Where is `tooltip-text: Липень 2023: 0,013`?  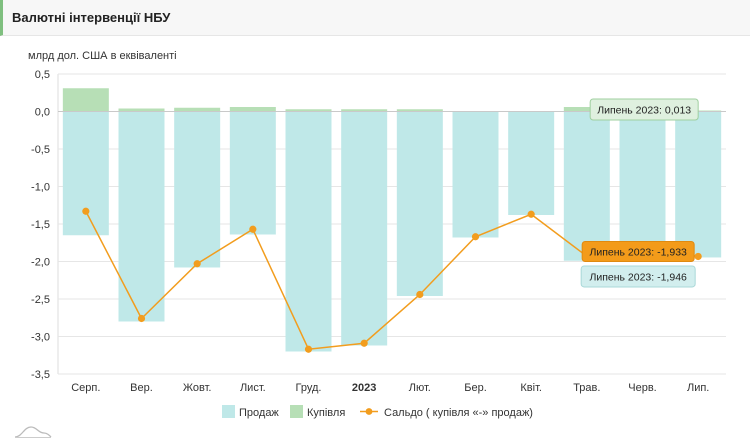
tooltip-text: Липень 2023: 0,013 is located at coordinates (644, 111).